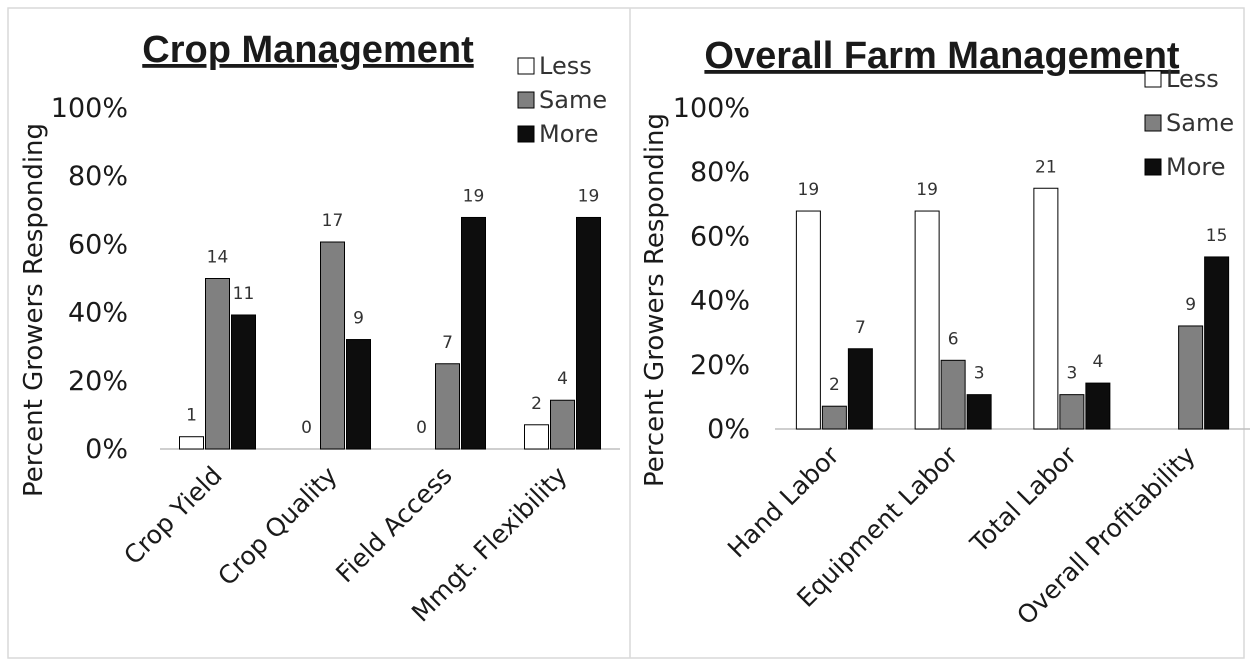  I want to click on x-tick-label: Crop Yield, so click(172, 515).